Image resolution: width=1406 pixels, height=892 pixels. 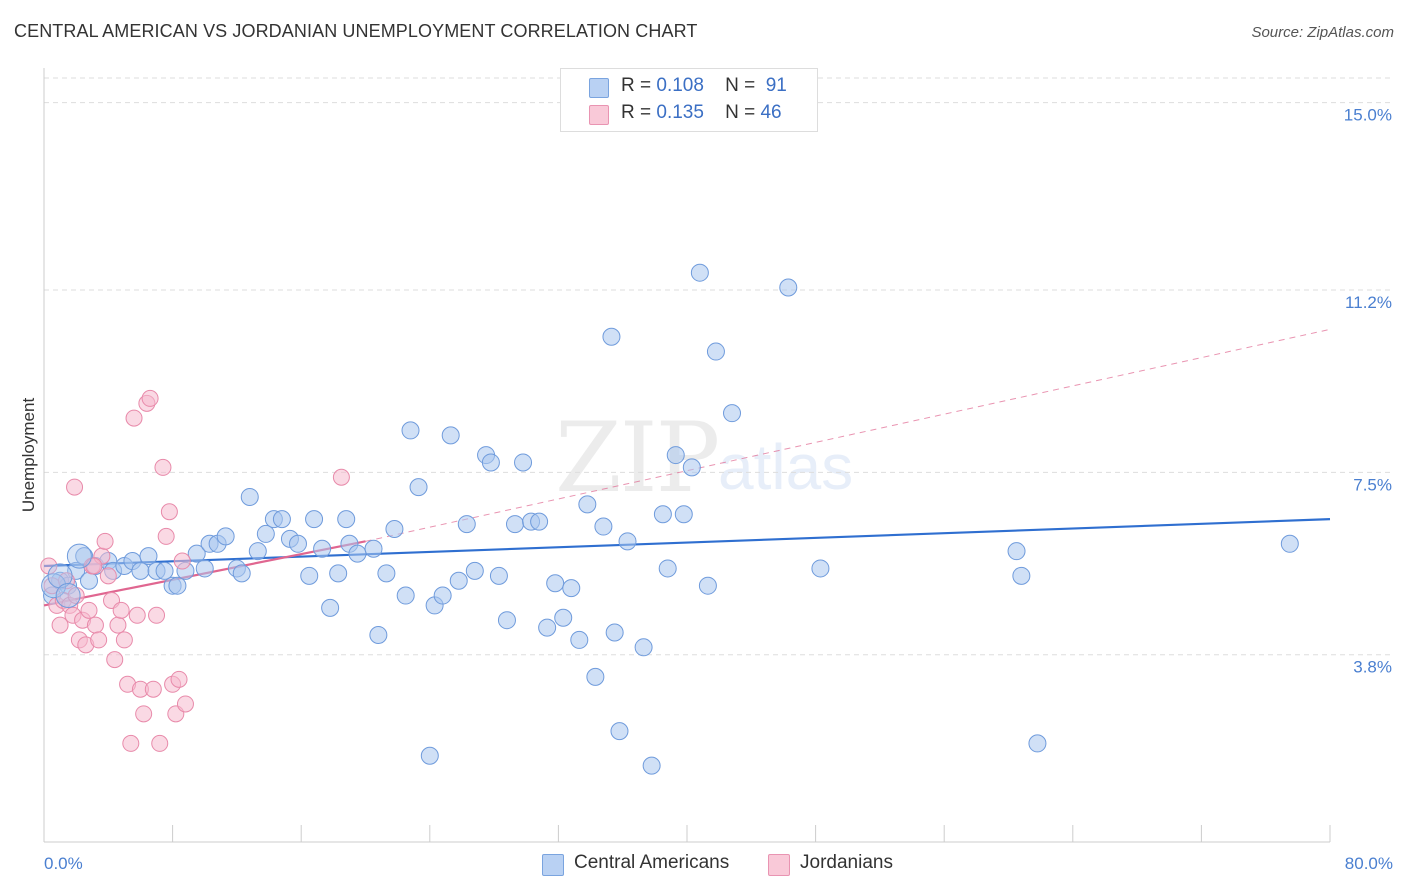 What do you see at coordinates (1368, 302) in the screenshot?
I see `y-tick-label: 11.2%` at bounding box center [1368, 302].